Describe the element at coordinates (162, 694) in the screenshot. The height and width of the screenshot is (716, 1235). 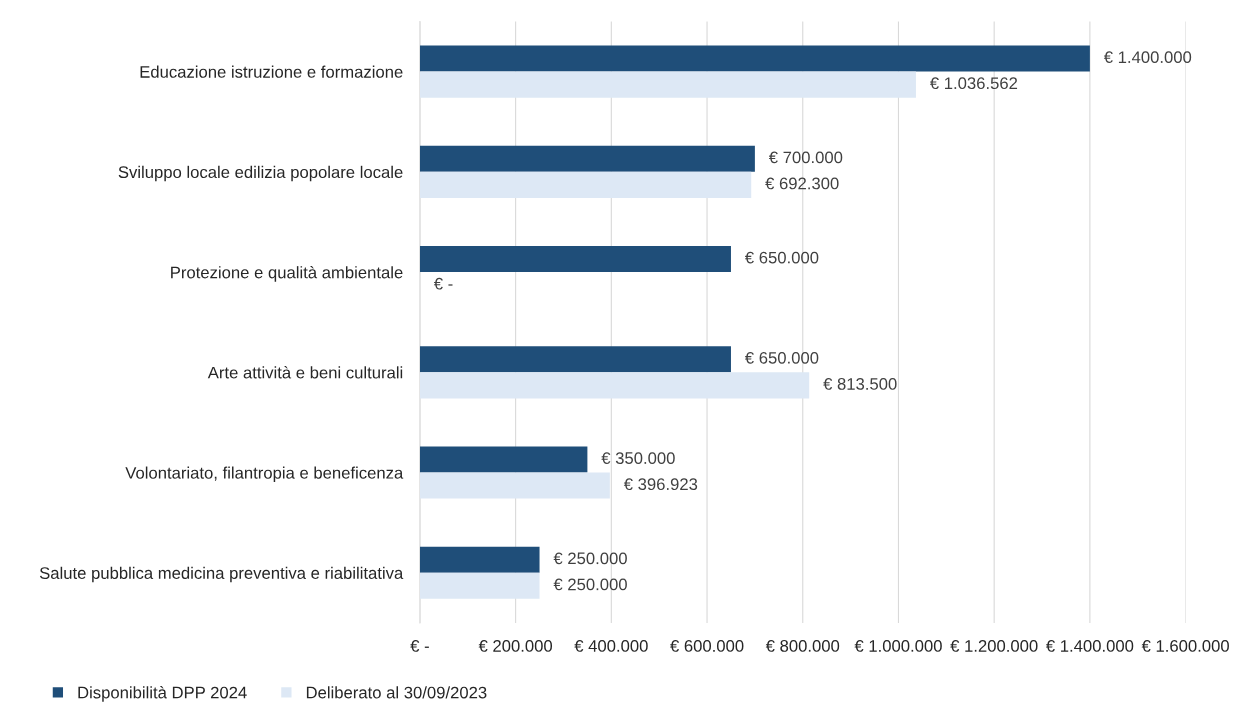
I see `legend-label: Disponibilità DPP 2024` at that location.